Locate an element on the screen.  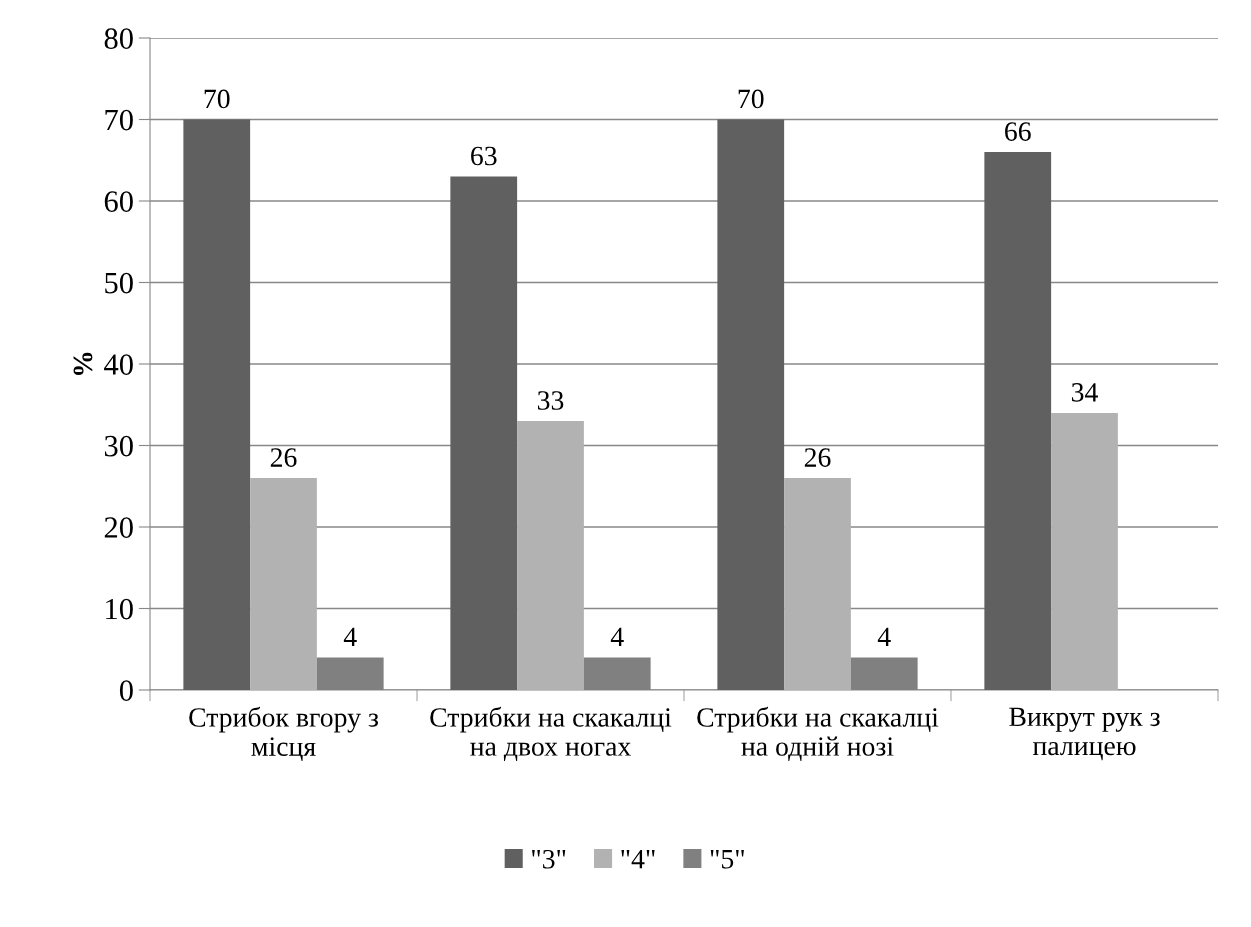
x-tick-label: Стрибки на скакалці на одній нозі is located at coordinates (818, 733).